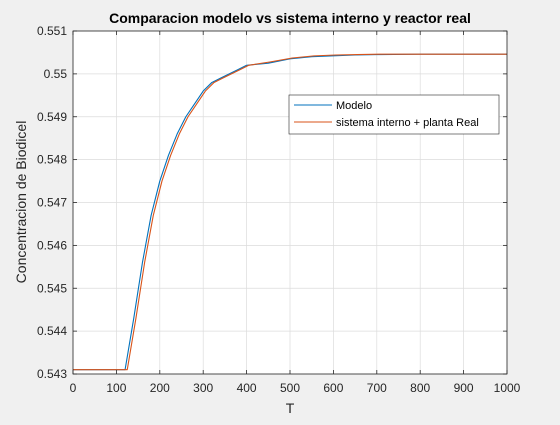 Image resolution: width=560 pixels, height=425 pixels. What do you see at coordinates (52, 203) in the screenshot?
I see `y-tick-label: 0.547` at bounding box center [52, 203].